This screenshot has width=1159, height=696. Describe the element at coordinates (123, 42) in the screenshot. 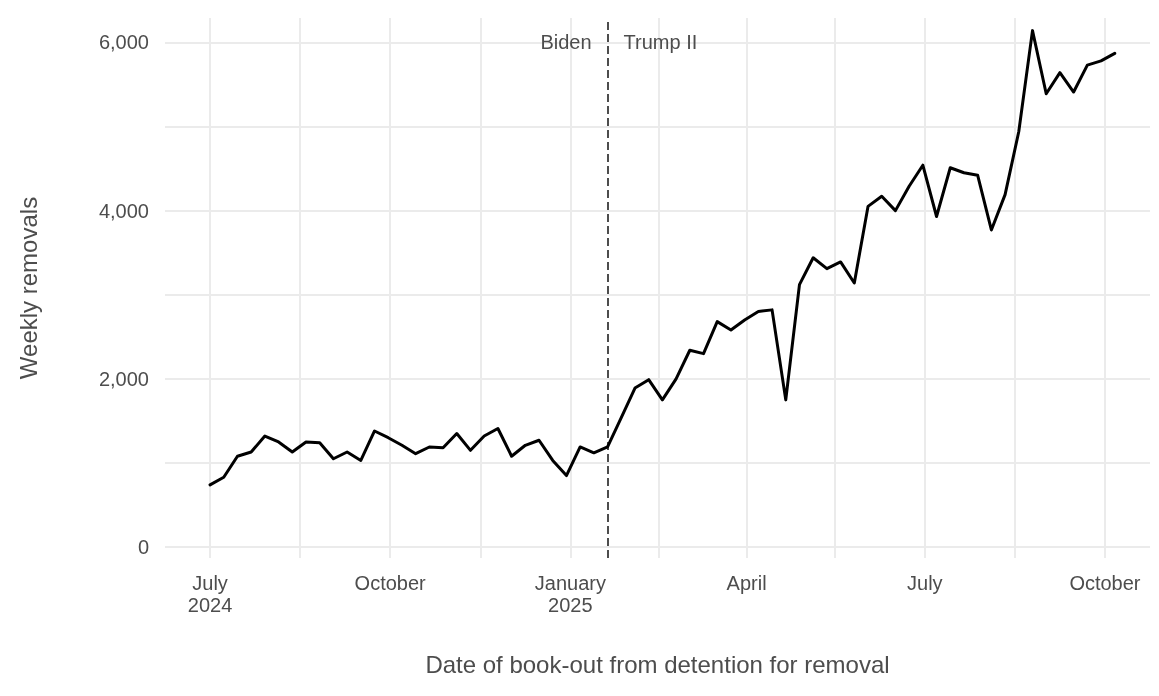

I see `y-tick-label: 6,000` at that location.